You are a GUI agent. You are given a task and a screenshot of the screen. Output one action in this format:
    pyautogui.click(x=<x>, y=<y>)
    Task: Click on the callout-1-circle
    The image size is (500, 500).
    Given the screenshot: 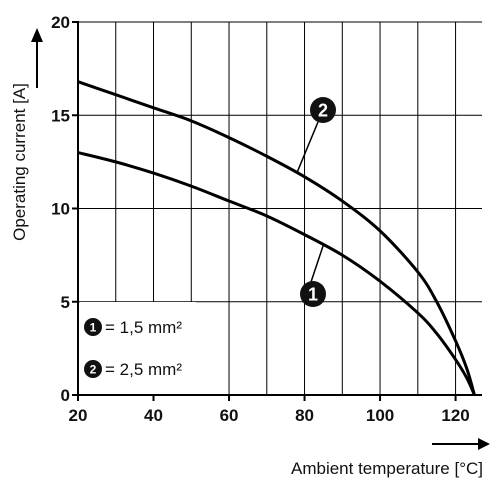 What is the action you would take?
    pyautogui.click(x=313, y=294)
    